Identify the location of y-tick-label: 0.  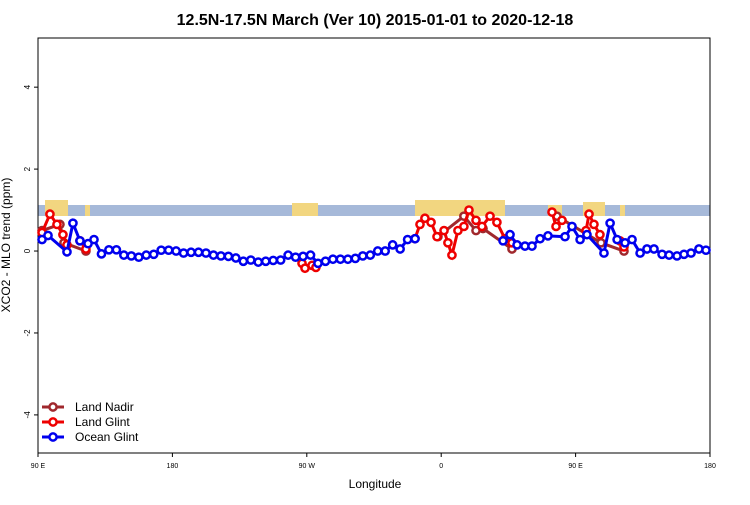
(27, 250).